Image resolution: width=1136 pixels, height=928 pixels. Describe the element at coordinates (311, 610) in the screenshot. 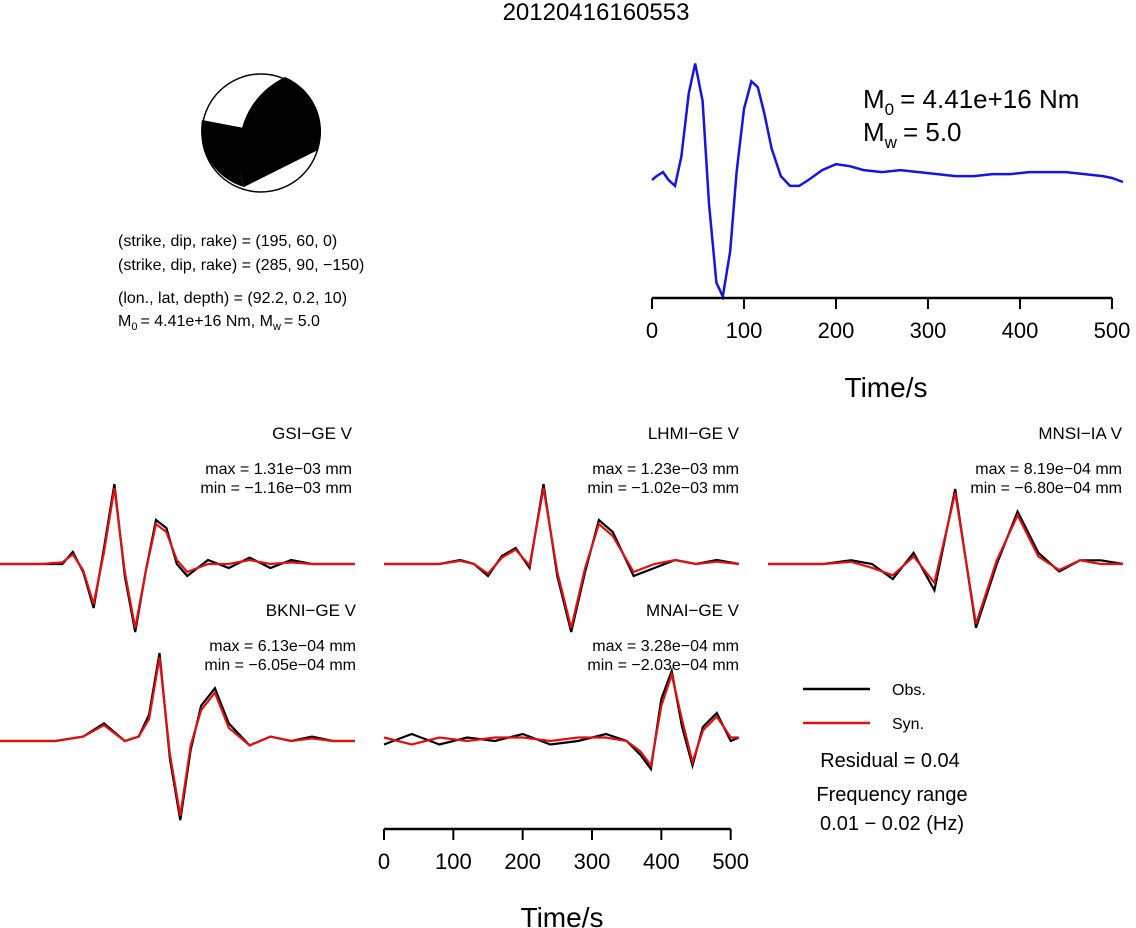

I see `station-label: BKNI−GE V` at that location.